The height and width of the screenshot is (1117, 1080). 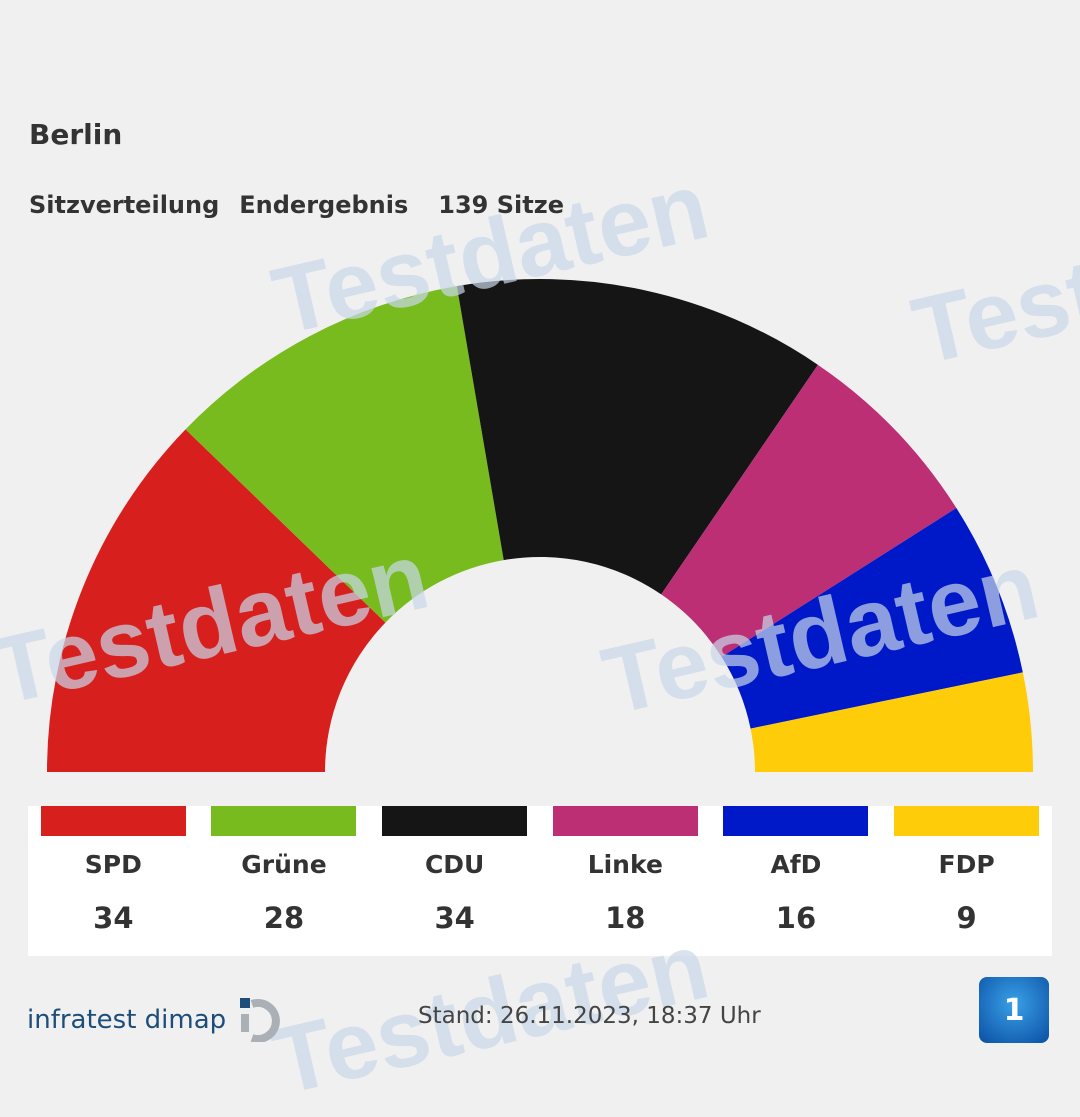 What do you see at coordinates (891, 722) in the screenshot?
I see `seat-segment-fdp` at bounding box center [891, 722].